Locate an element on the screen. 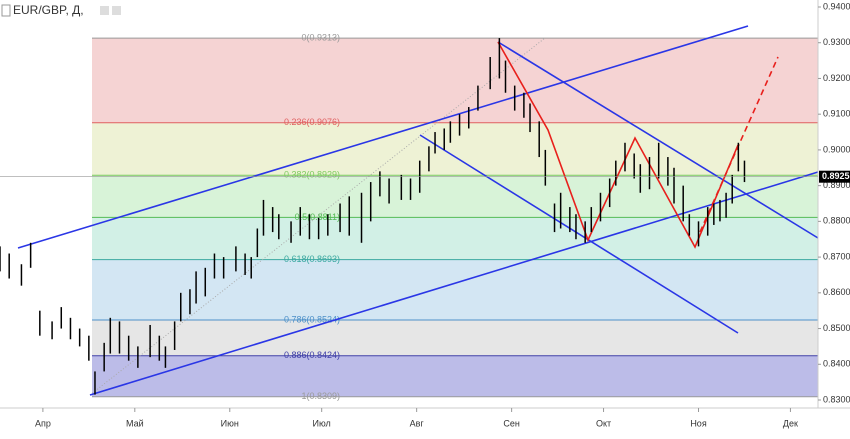 This screenshot has height=439, width=850. y-tick-label: 0.9200 is located at coordinates (836, 78).